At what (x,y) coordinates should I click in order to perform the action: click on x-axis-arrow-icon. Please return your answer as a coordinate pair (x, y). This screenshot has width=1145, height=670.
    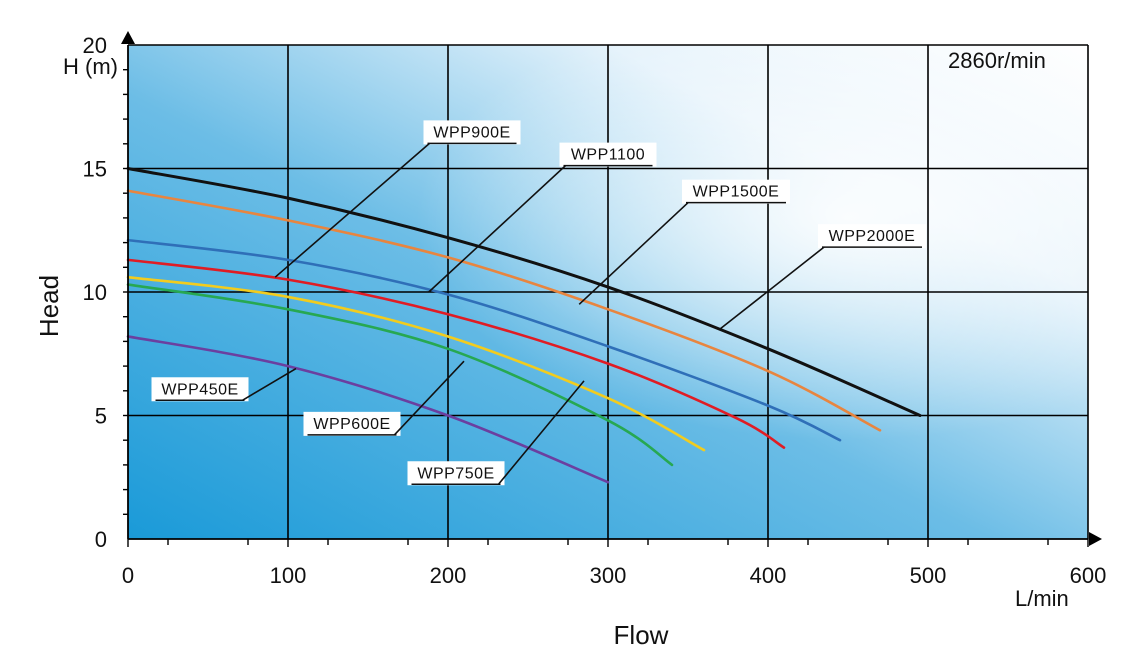
    Looking at the image, I should click on (1095, 539).